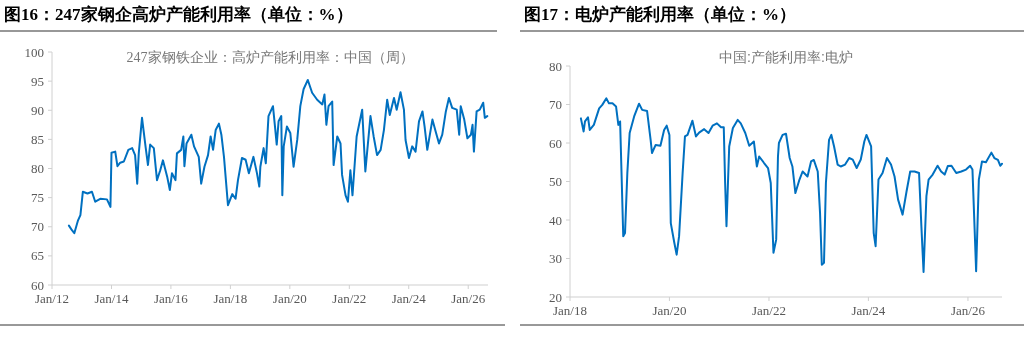 The height and width of the screenshot is (356, 1032). Describe the element at coordinates (37, 256) in the screenshot. I see `y-tick-label: 65` at that location.